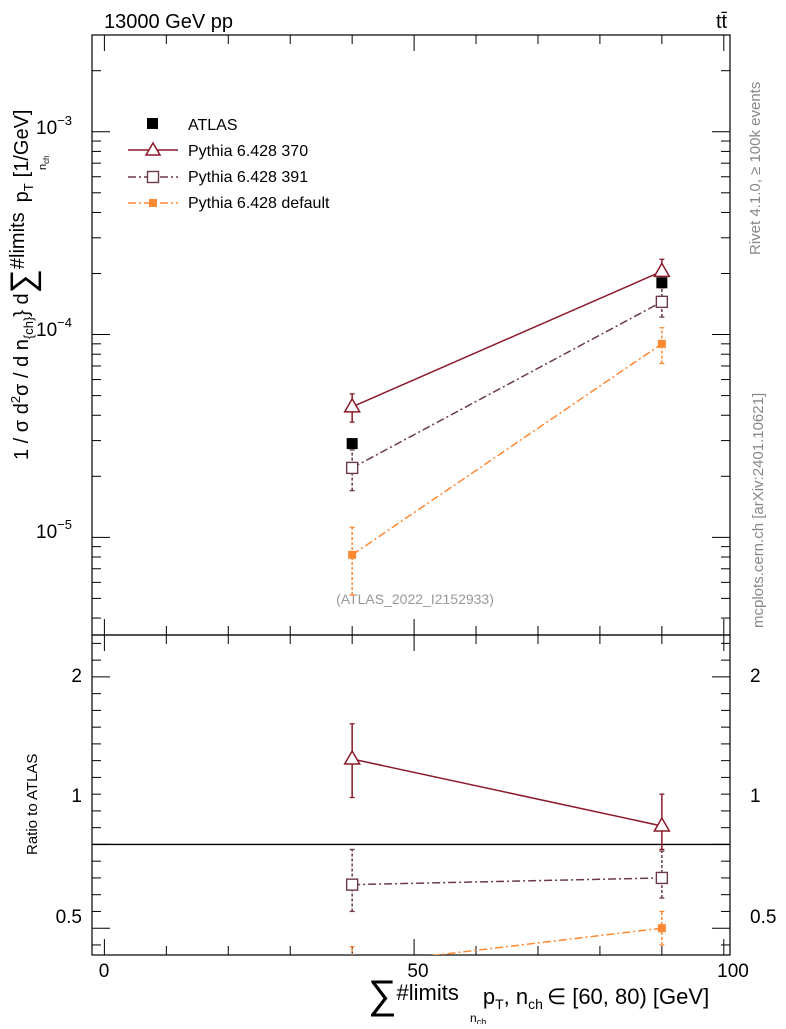 The height and width of the screenshot is (1029, 786). I want to click on ratio-x-axis-label: ∑#limits pT, nch ∈ [60, 80) [GeV], so click(538, 995).